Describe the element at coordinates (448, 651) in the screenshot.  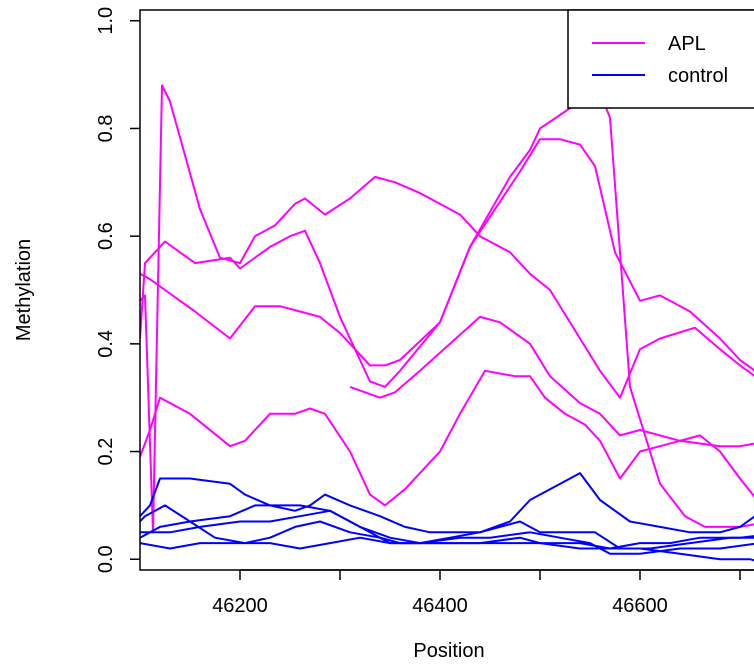
I see `x-axis-title: Position` at that location.